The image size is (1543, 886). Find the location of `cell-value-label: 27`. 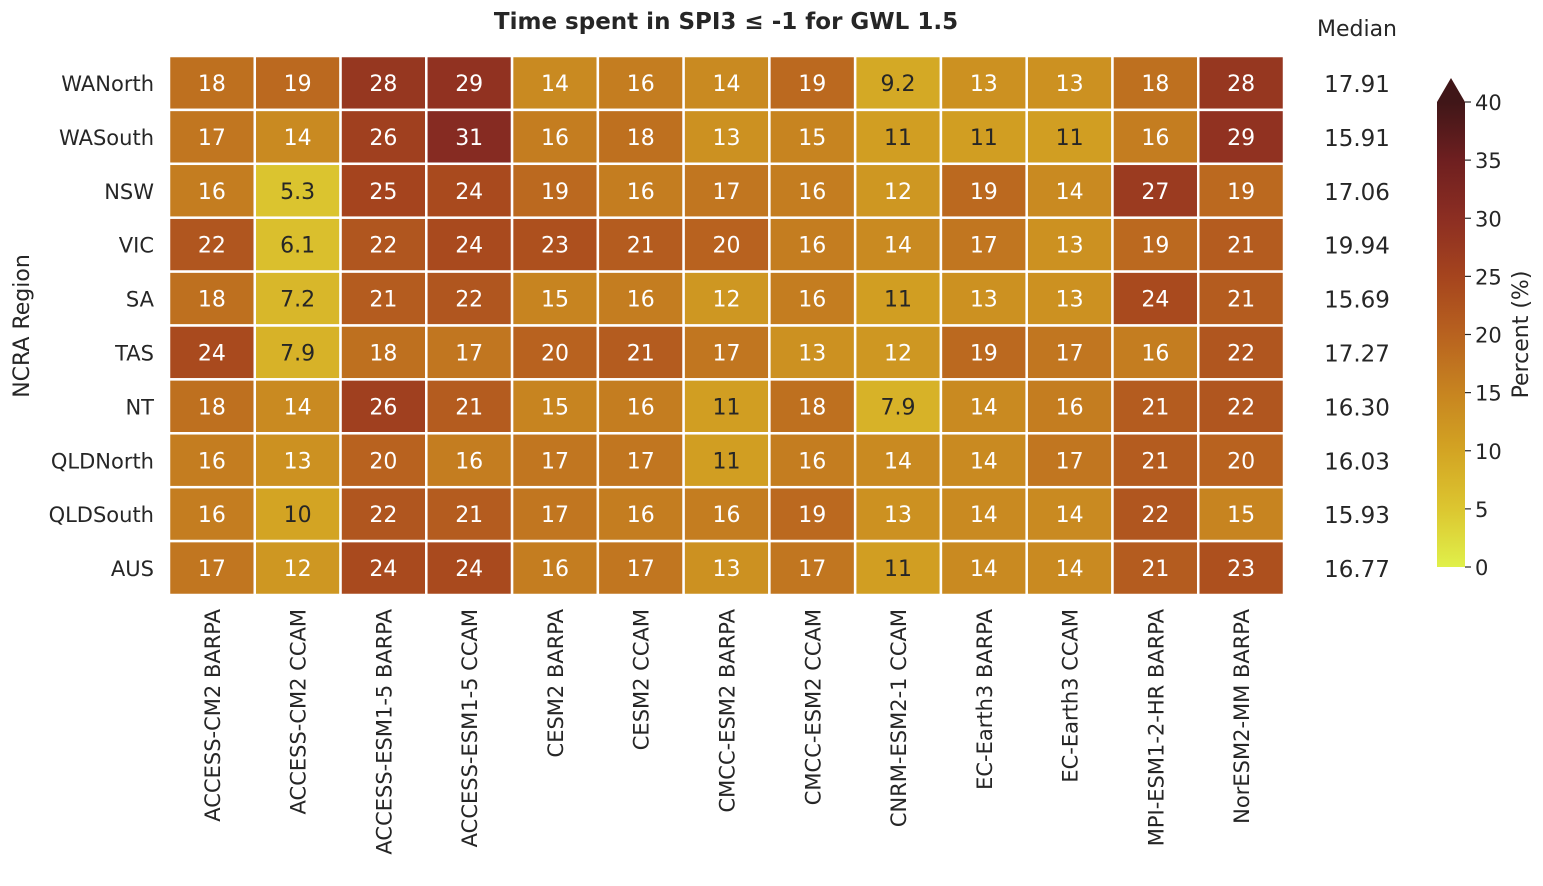

cell-value-label: 27 is located at coordinates (1155, 192).